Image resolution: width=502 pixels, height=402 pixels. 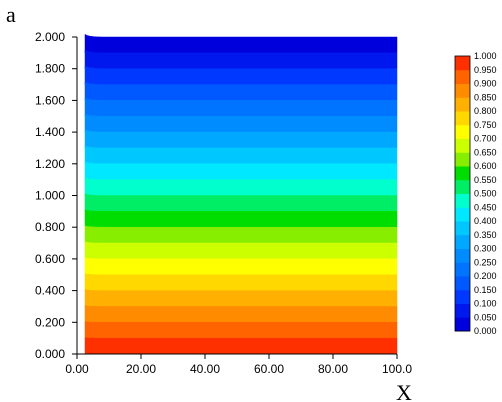 What do you see at coordinates (50, 164) in the screenshot?
I see `y-tick-label: 1.200` at bounding box center [50, 164].